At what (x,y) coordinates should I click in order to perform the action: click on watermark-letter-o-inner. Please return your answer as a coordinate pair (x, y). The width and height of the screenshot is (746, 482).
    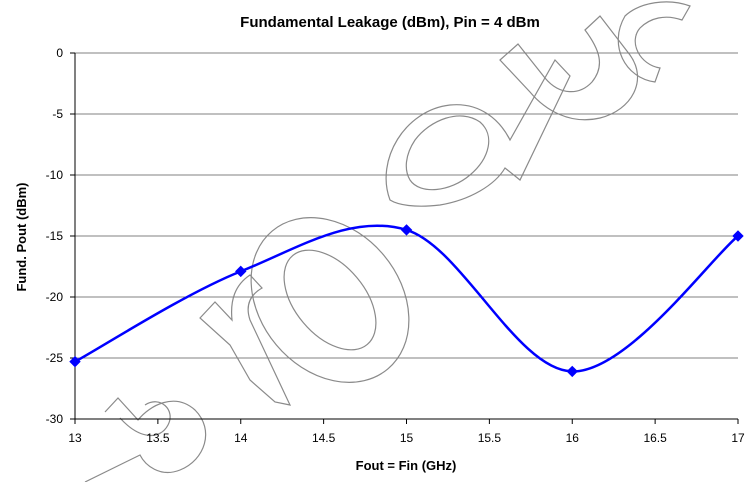
    Looking at the image, I should click on (330, 300).